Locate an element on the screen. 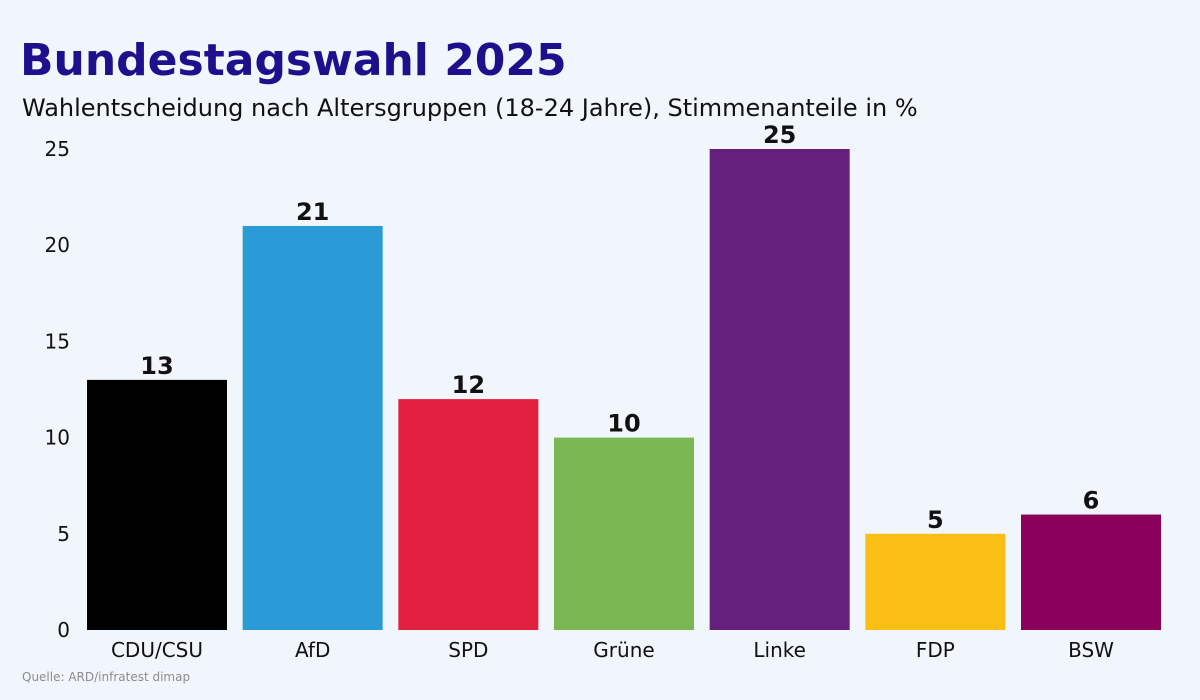  y-tick-label: 25 is located at coordinates (57, 149).